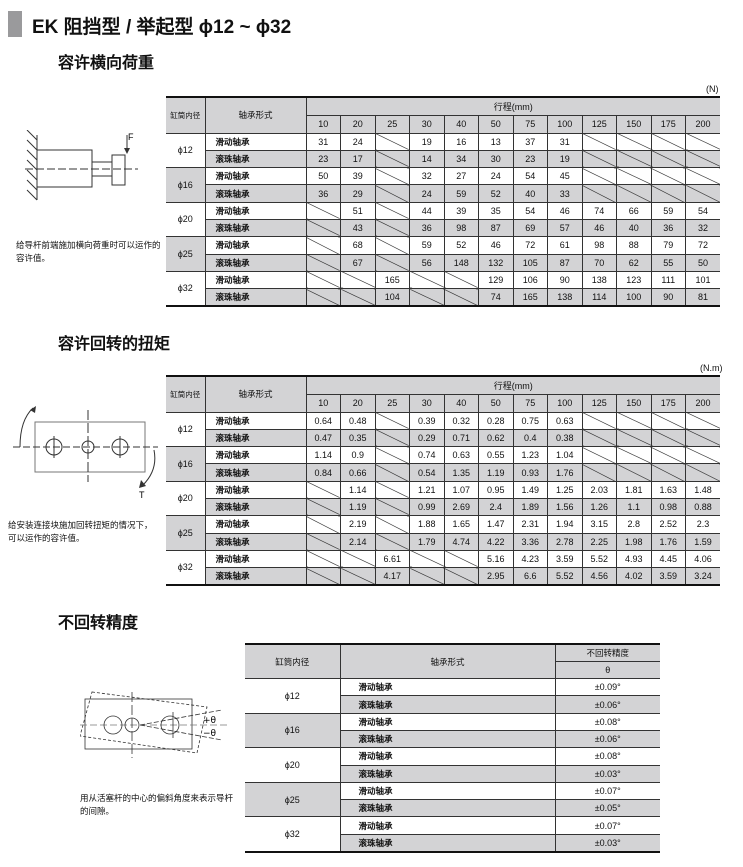 The height and width of the screenshot is (867, 743). What do you see at coordinates (15, 24) in the screenshot?
I see `title-block` at bounding box center [15, 24].